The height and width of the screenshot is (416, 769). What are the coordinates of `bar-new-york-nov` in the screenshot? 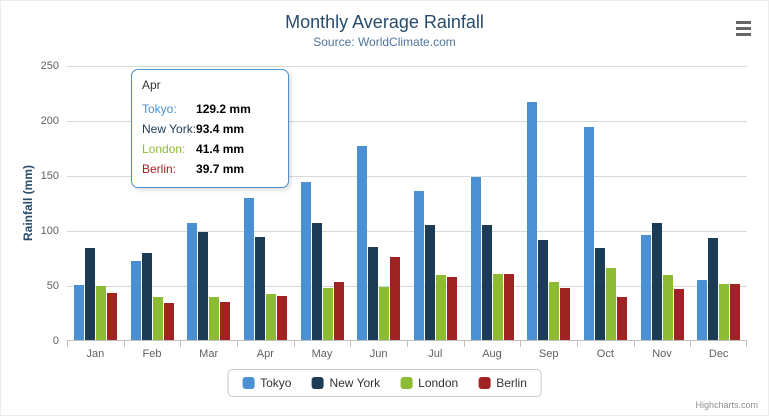 It's located at (656, 281).